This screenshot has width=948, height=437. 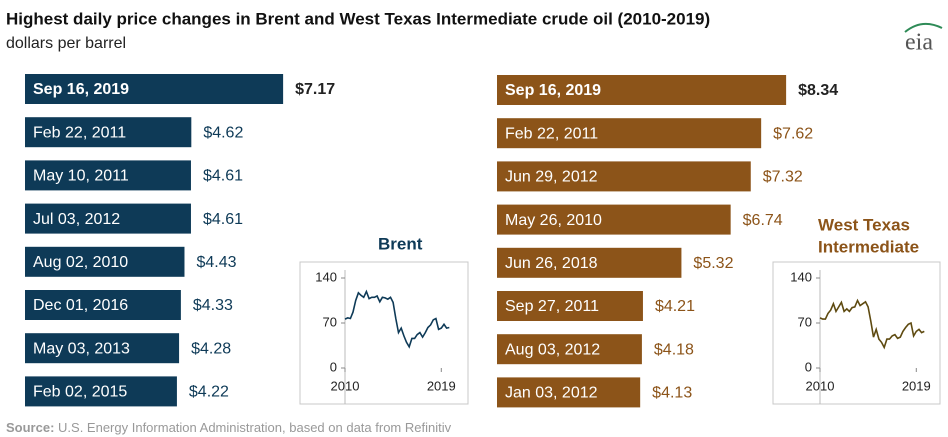 What do you see at coordinates (223, 132) in the screenshot?
I see `value-label: $4.62` at bounding box center [223, 132].